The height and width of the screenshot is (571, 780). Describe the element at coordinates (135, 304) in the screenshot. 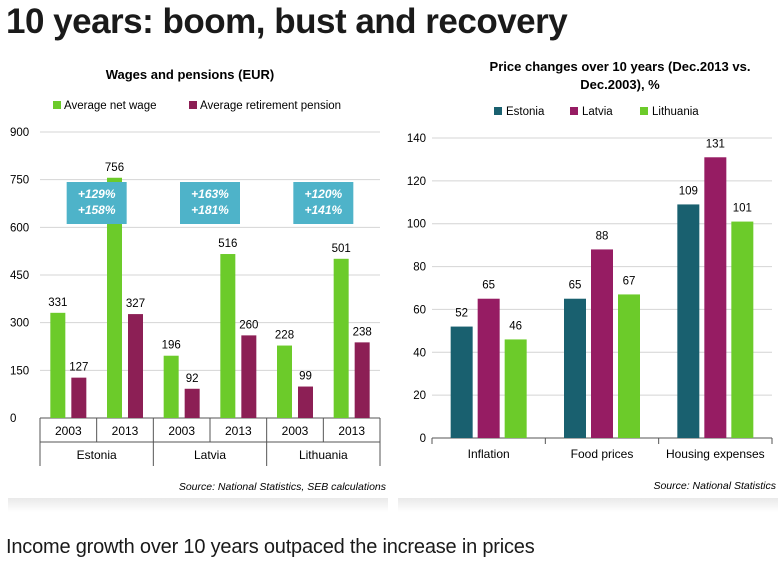

I see `data-label: 327` at that location.